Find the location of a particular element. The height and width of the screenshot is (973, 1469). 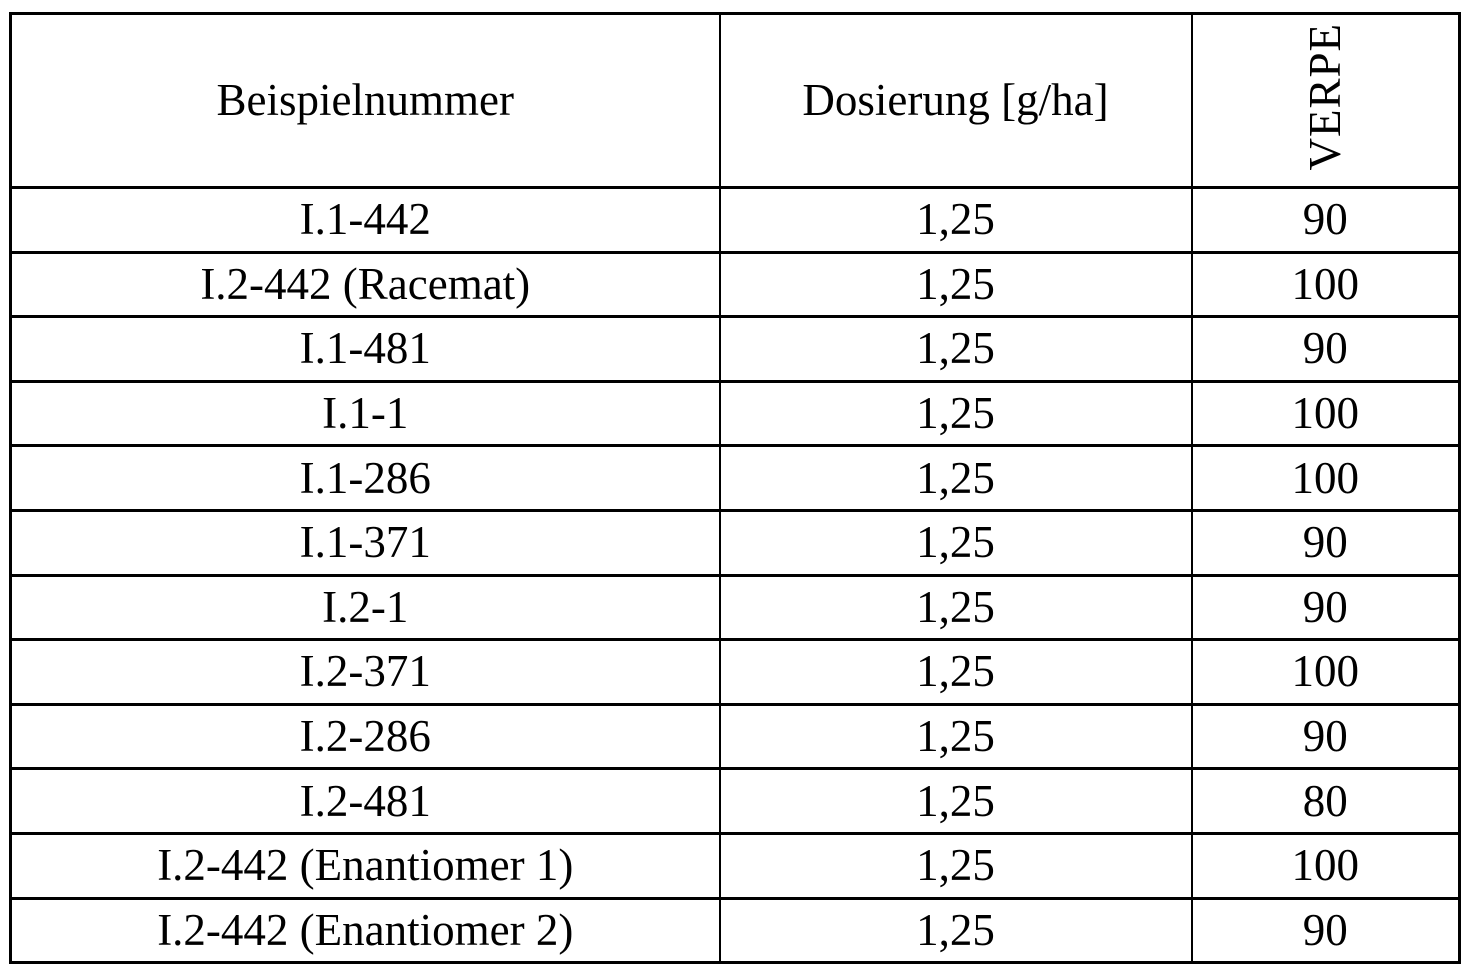

table-row: I.1-481 1,25 90 is located at coordinates (735, 349).